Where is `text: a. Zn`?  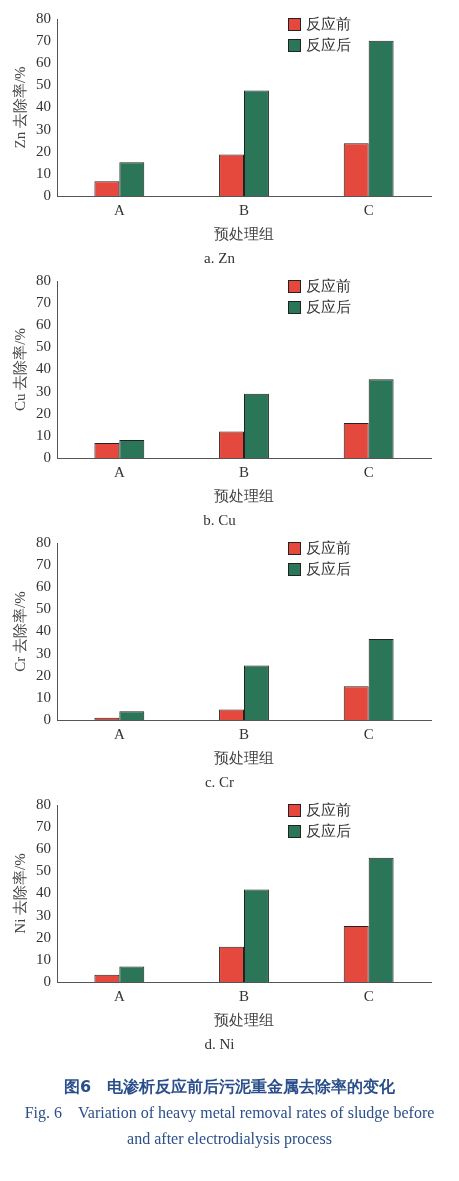 text: a. Zn is located at coordinates (220, 257).